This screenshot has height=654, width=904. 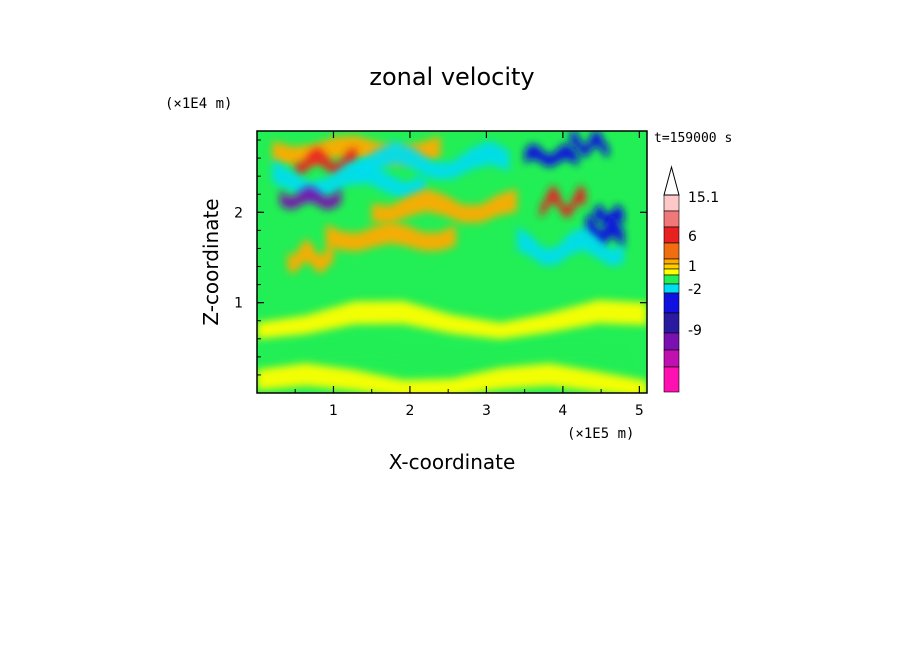 I want to click on colorbar: 15.1 6 1 -2 -9, so click(x=691, y=279).